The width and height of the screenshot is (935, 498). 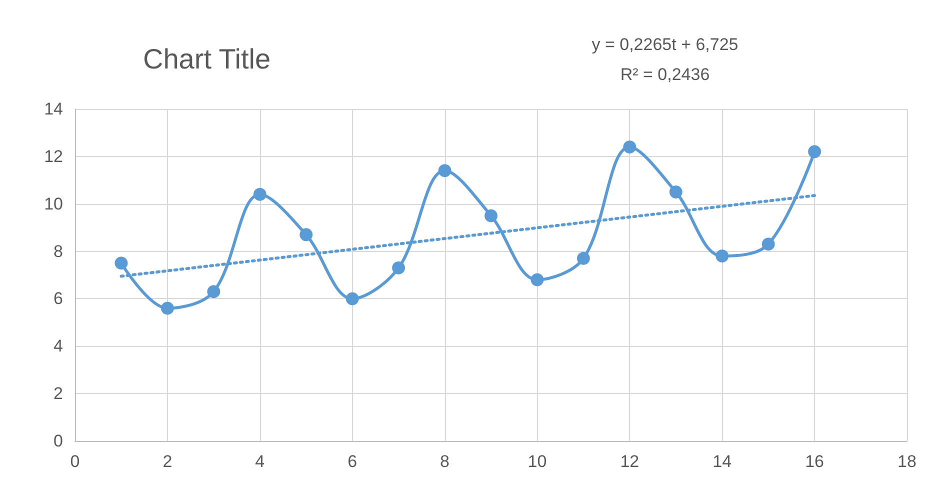 I want to click on chart-title: Chart Title, so click(x=207, y=59).